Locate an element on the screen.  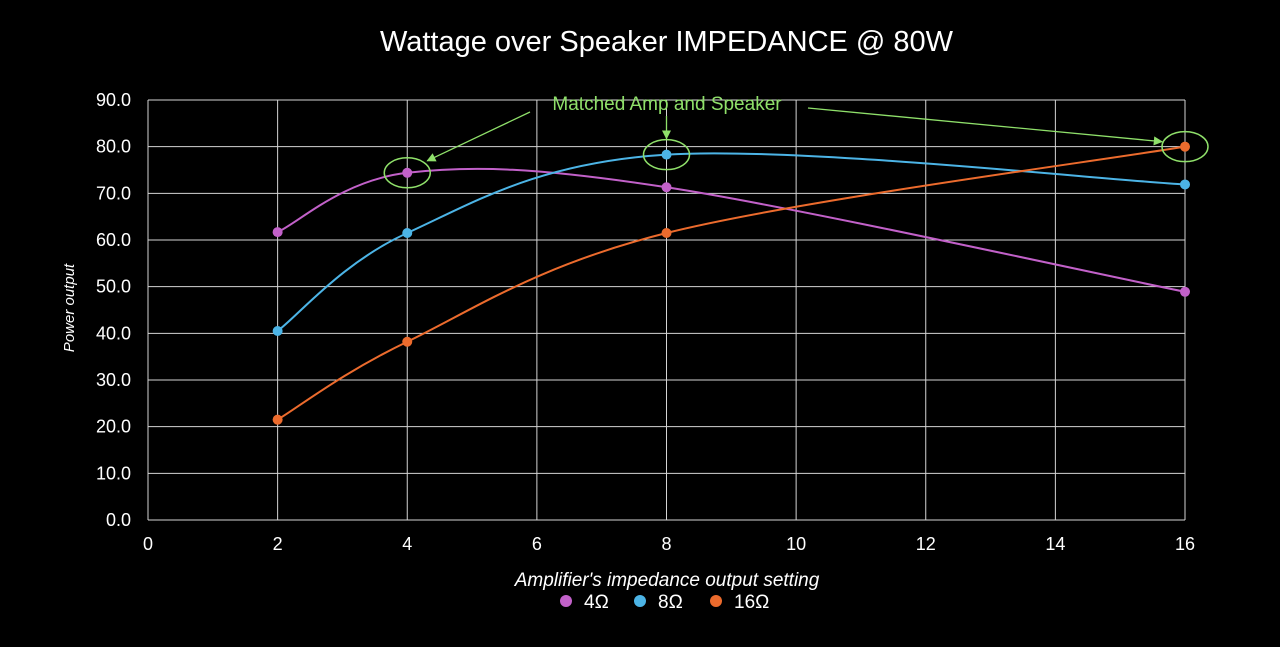
x-tick-labels: 0 2 4 6 8 10 12 14 16 is located at coordinates (669, 544).